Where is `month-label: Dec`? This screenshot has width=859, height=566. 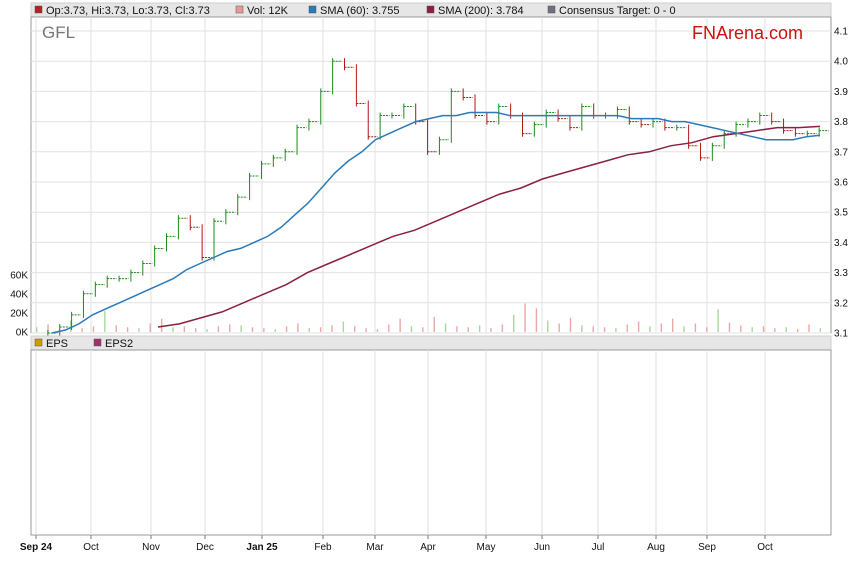
month-label: Dec is located at coordinates (205, 547).